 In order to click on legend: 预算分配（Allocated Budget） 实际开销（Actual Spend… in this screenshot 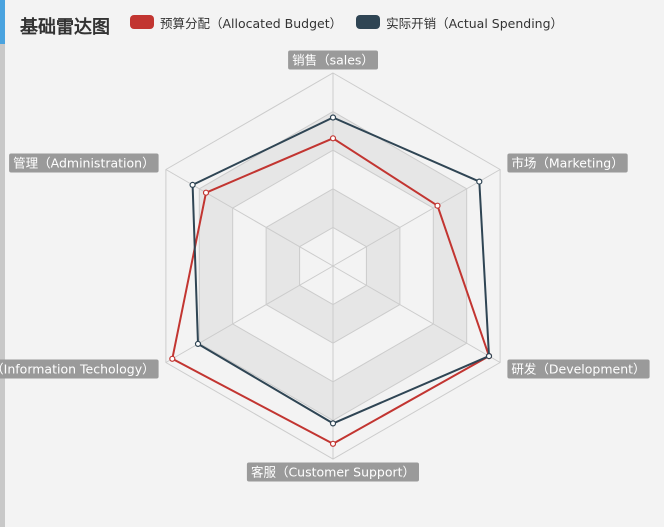, I will do `click(353, 22)`.